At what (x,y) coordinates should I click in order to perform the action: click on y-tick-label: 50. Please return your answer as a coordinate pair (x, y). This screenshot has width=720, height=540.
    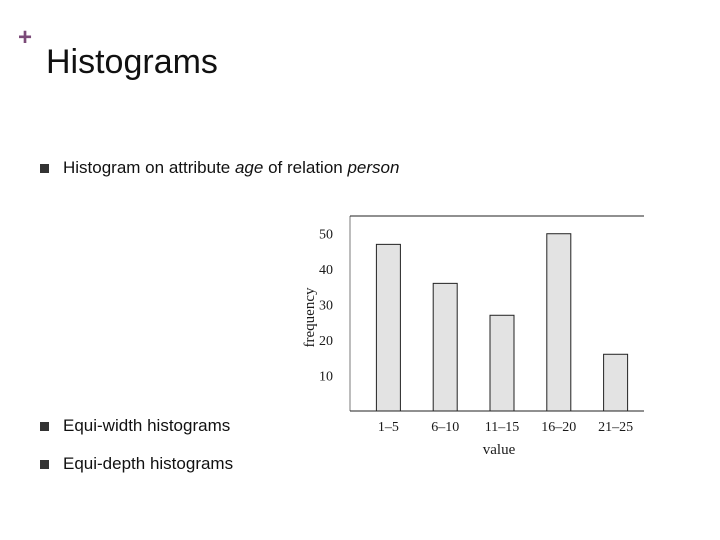
    Looking at the image, I should click on (326, 235).